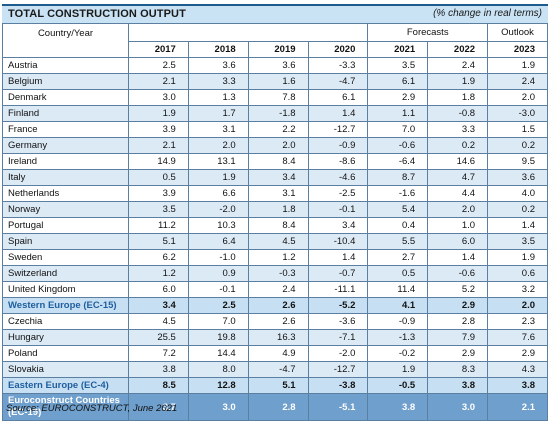 The image size is (550, 421). Describe the element at coordinates (517, 385) in the screenshot. I see `value-cell: 3.8` at that location.